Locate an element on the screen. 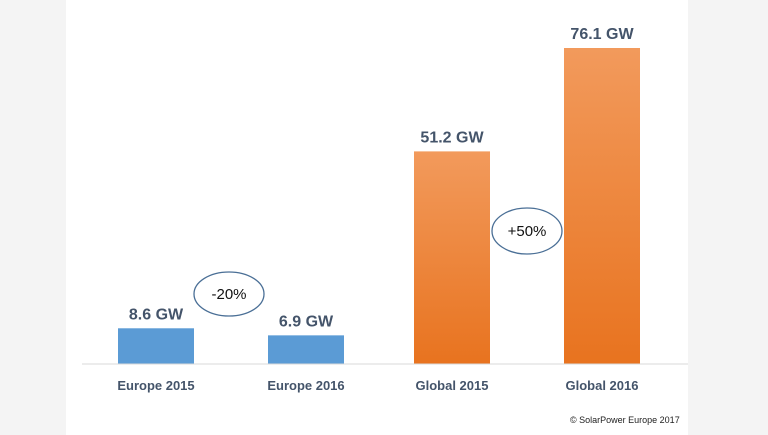 This screenshot has width=768, height=435. data-label: 76.1 GW is located at coordinates (602, 34).